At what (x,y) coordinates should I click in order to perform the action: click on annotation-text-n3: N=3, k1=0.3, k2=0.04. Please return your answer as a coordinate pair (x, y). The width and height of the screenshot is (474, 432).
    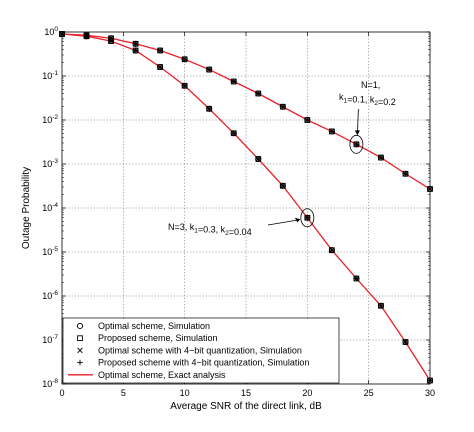
    Looking at the image, I should click on (210, 229).